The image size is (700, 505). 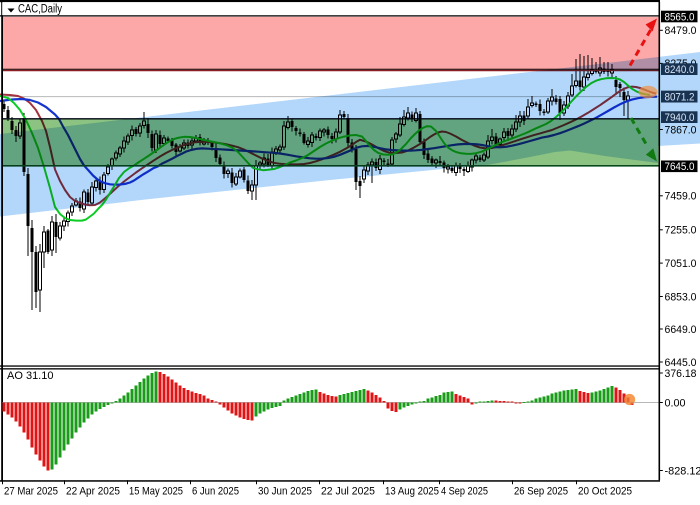 I want to click on svg-text: 22 Jul 2025, so click(x=348, y=492).